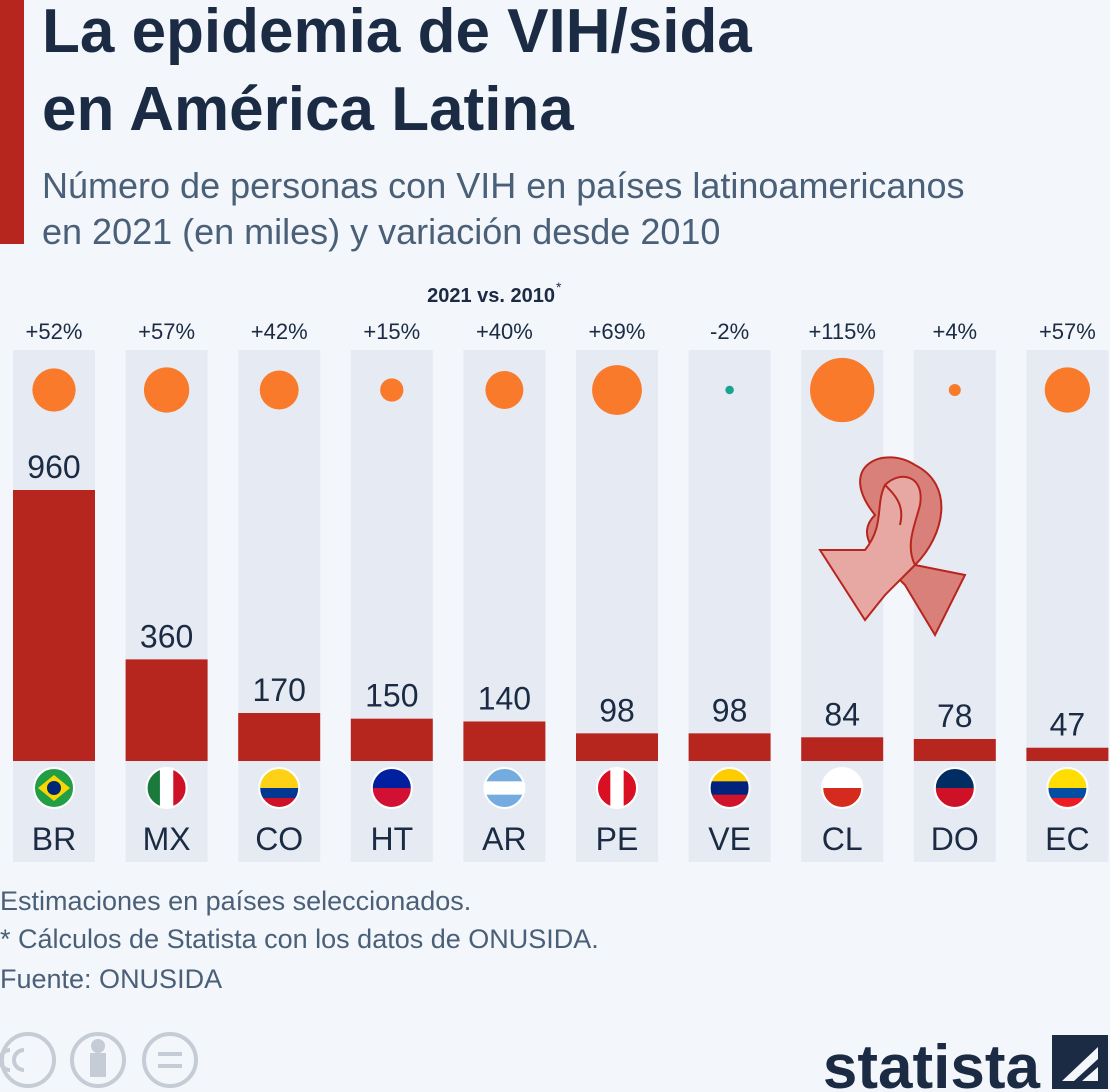 The width and height of the screenshot is (1110, 1092). I want to click on change-label: -2%, so click(729, 331).